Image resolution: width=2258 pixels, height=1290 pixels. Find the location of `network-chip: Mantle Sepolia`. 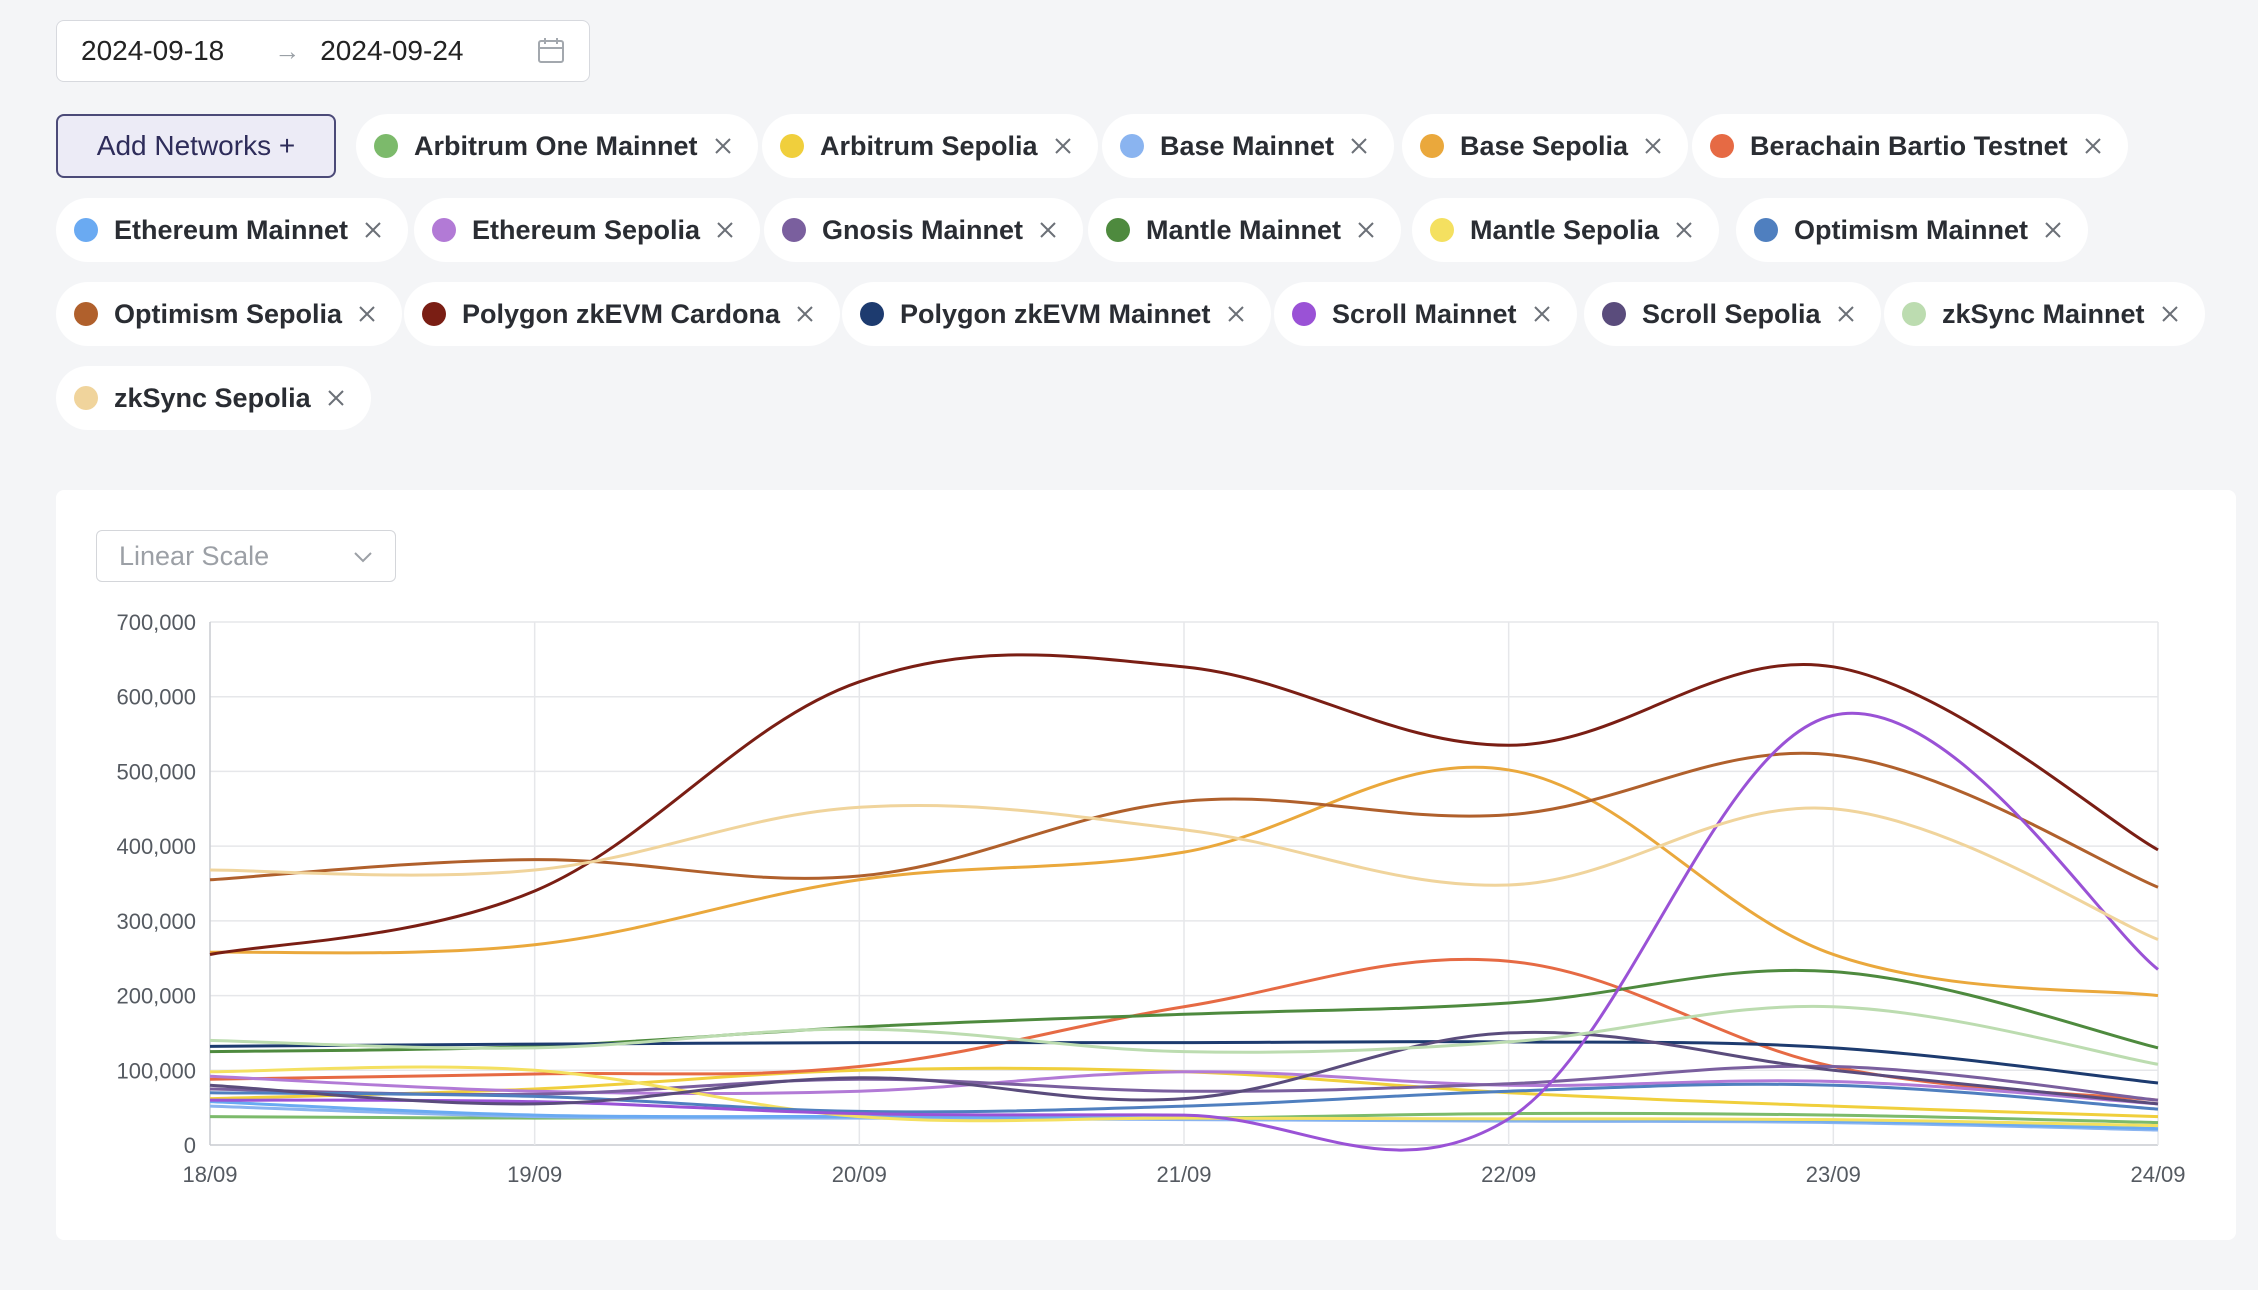

network-chip: Mantle Sepolia is located at coordinates (1566, 230).